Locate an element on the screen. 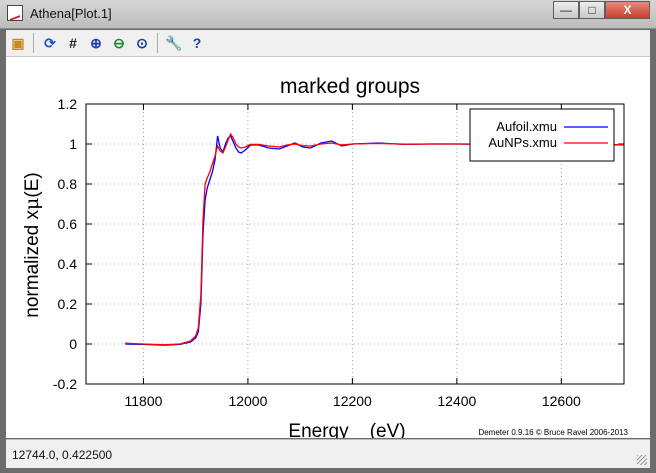  grid-button: # is located at coordinates (73, 43).